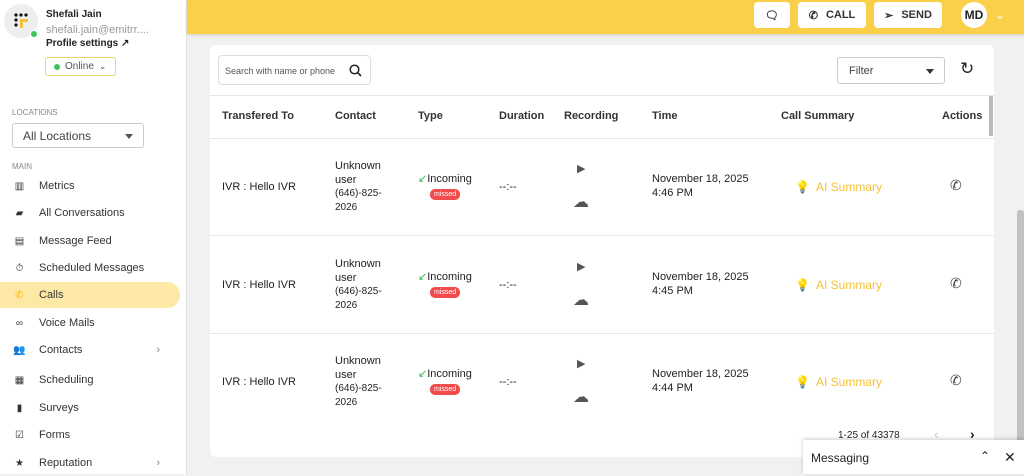  Describe the element at coordinates (82, 213) in the screenshot. I see `sidebar-item-label: All Conversations` at that location.